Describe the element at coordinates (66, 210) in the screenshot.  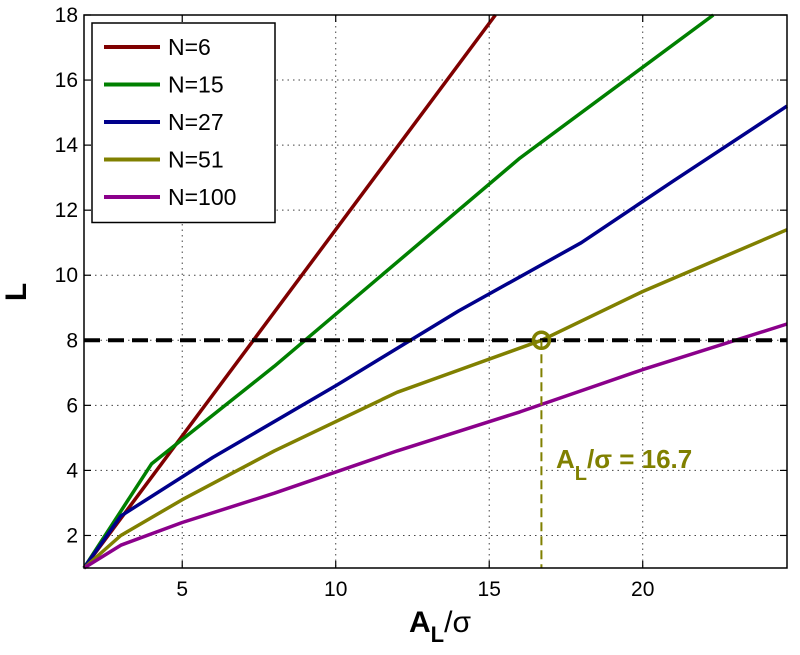
I see `y-tick-label: 12` at that location.